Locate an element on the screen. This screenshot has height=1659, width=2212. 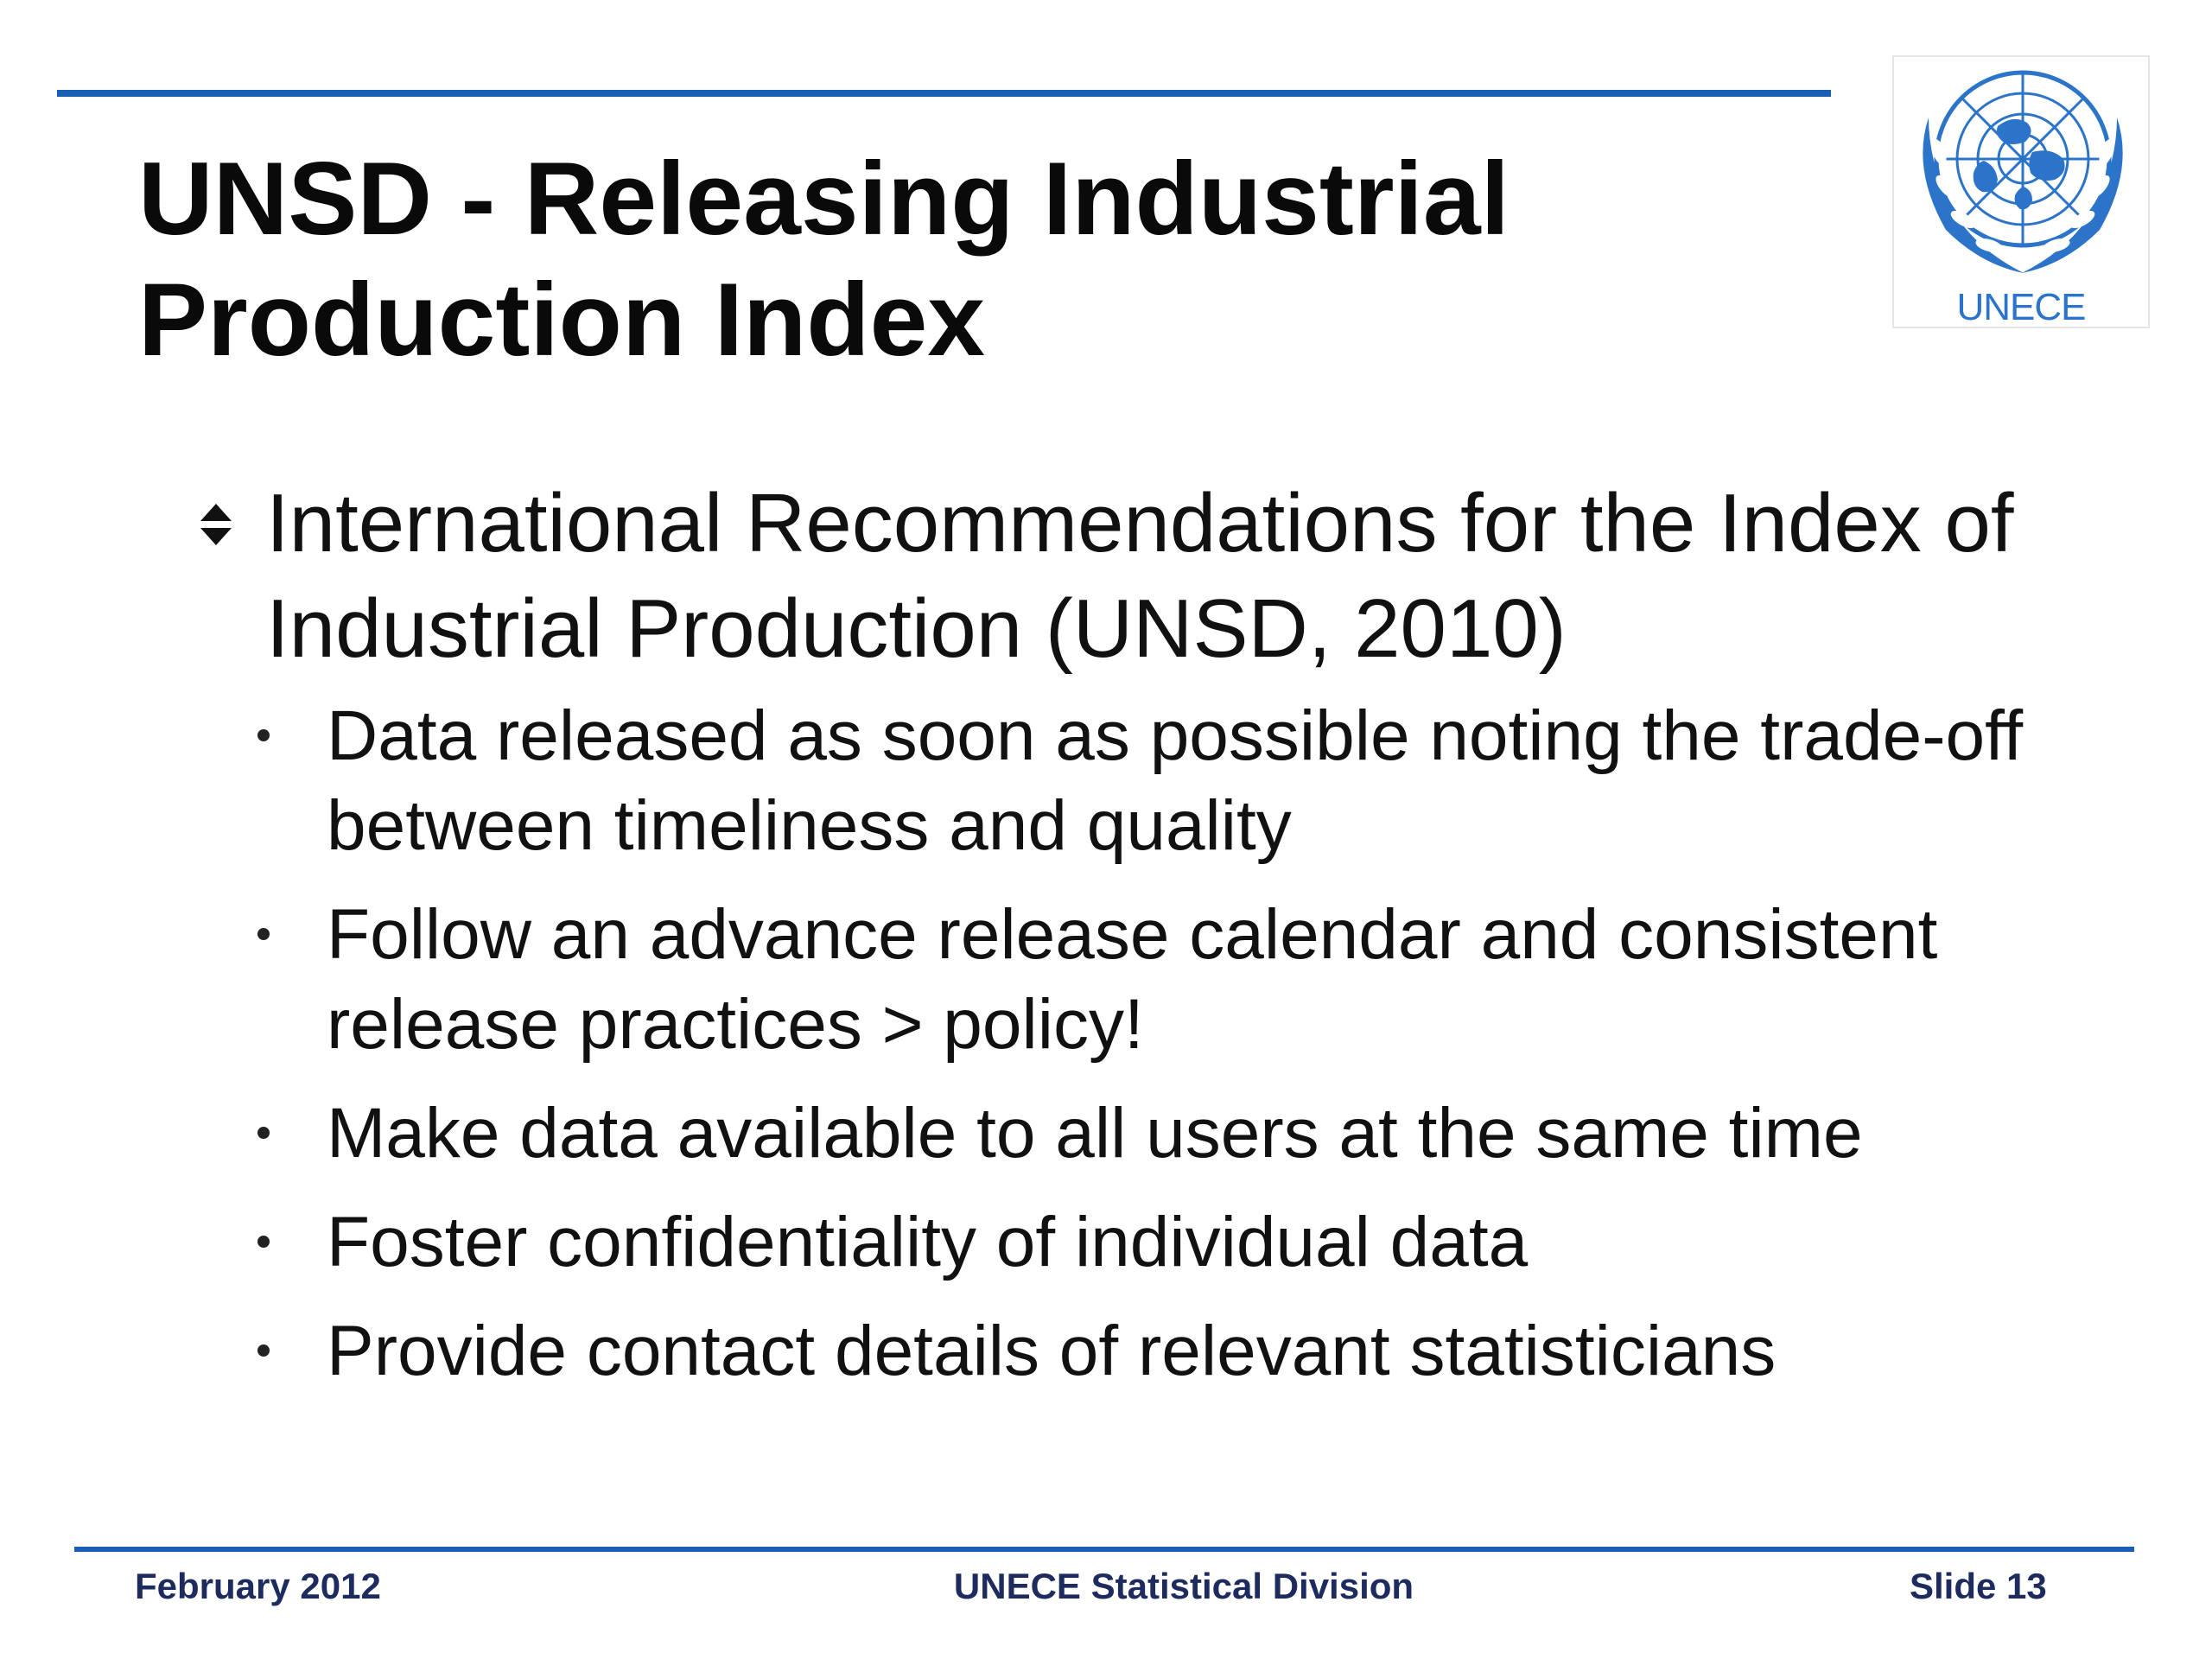
unece-logo: UNECE is located at coordinates (2021, 191).